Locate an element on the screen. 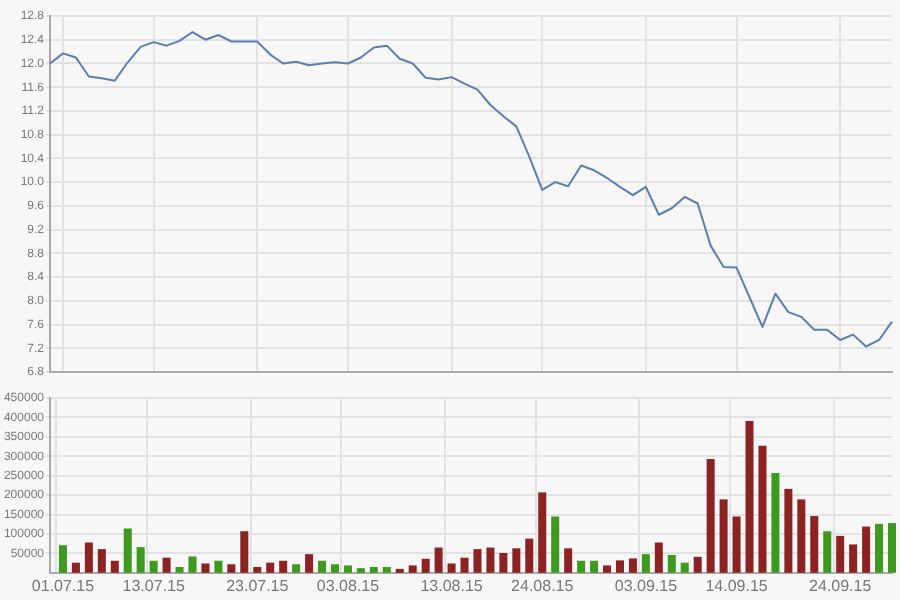  x-tick-label: 01.07.15 is located at coordinates (63, 585).